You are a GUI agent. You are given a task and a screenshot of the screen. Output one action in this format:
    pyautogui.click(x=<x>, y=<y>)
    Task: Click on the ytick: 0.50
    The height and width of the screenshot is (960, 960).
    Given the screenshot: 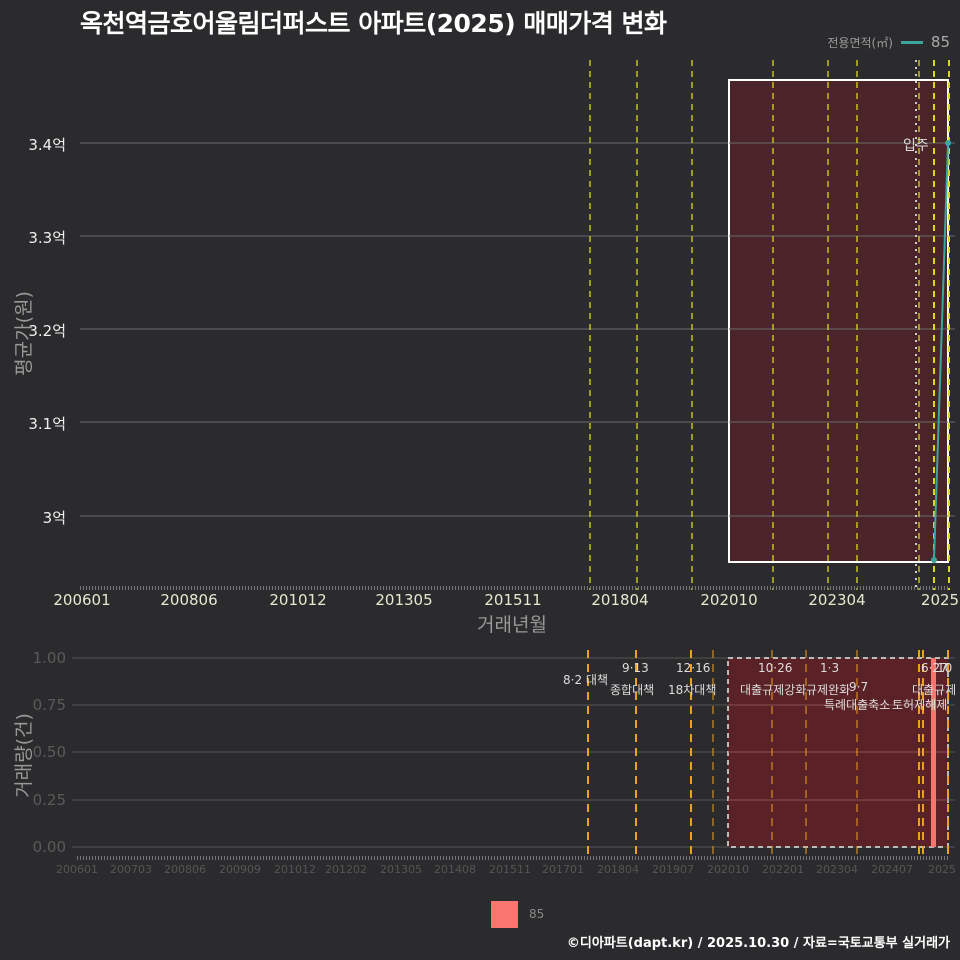 What is the action you would take?
    pyautogui.click(x=49, y=752)
    